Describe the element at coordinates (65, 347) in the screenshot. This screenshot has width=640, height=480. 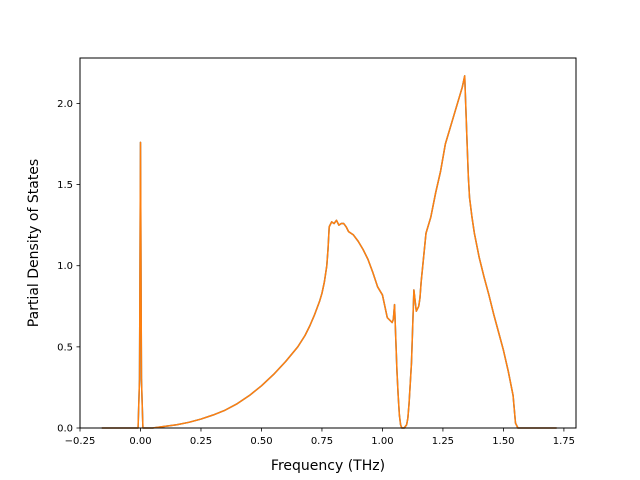
I see `y-tick-label: 0.5` at that location.